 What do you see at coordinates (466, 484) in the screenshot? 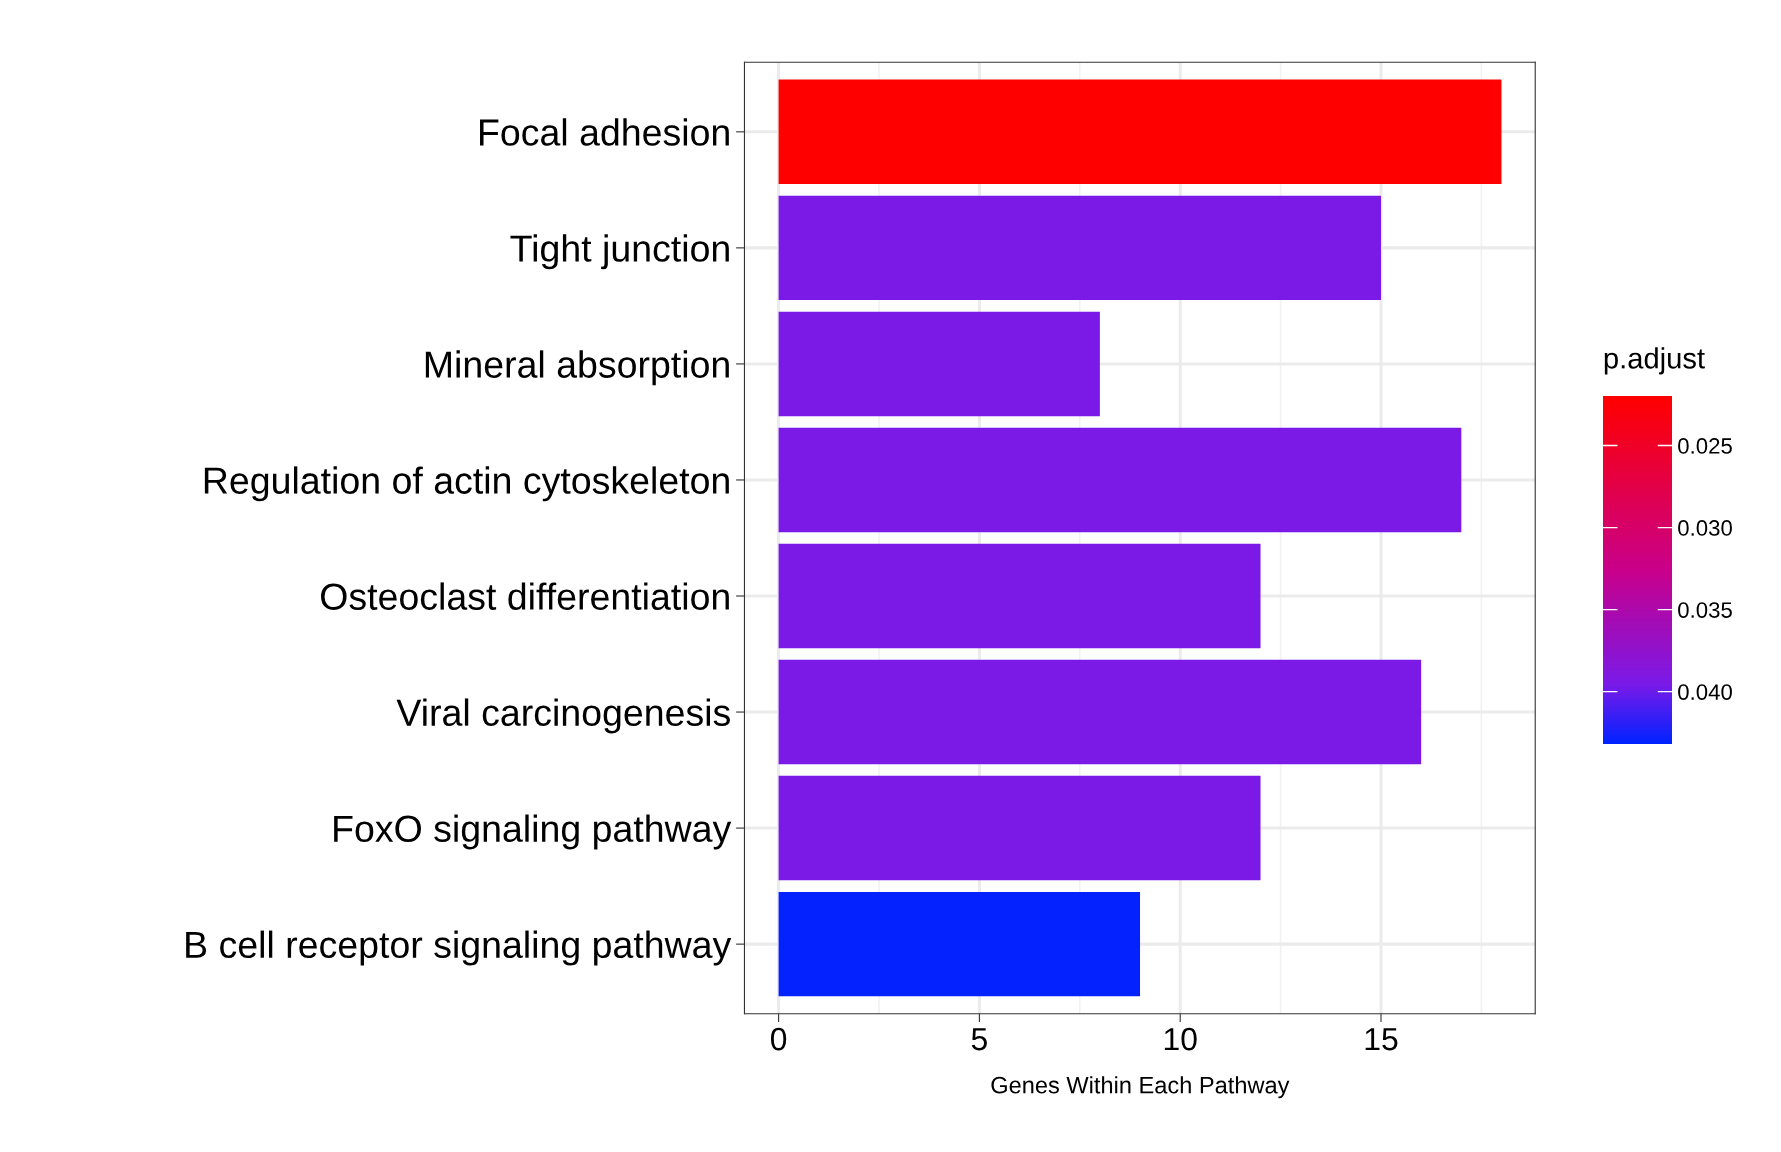
I see `y-tick-label: Regulation of actin cytoskeleton` at bounding box center [466, 484].